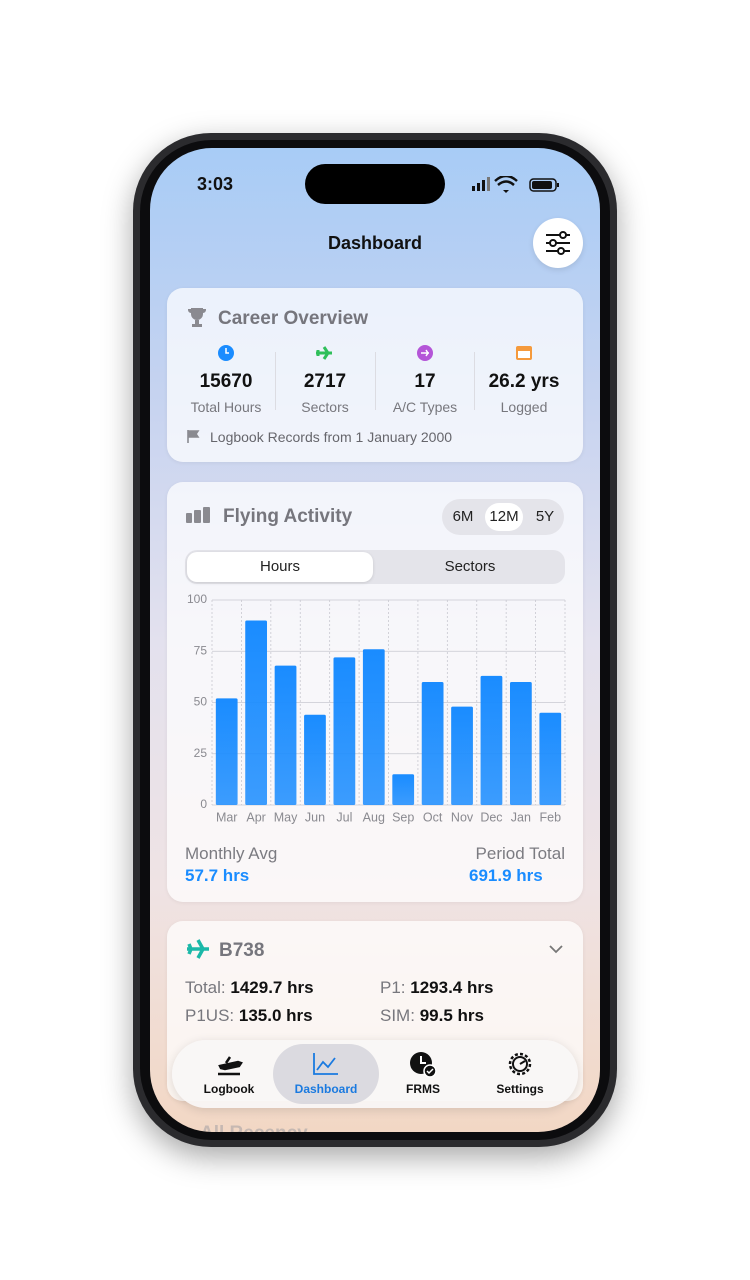 The image size is (750, 1280). I want to click on stat-label: Sectors, so click(325, 407).